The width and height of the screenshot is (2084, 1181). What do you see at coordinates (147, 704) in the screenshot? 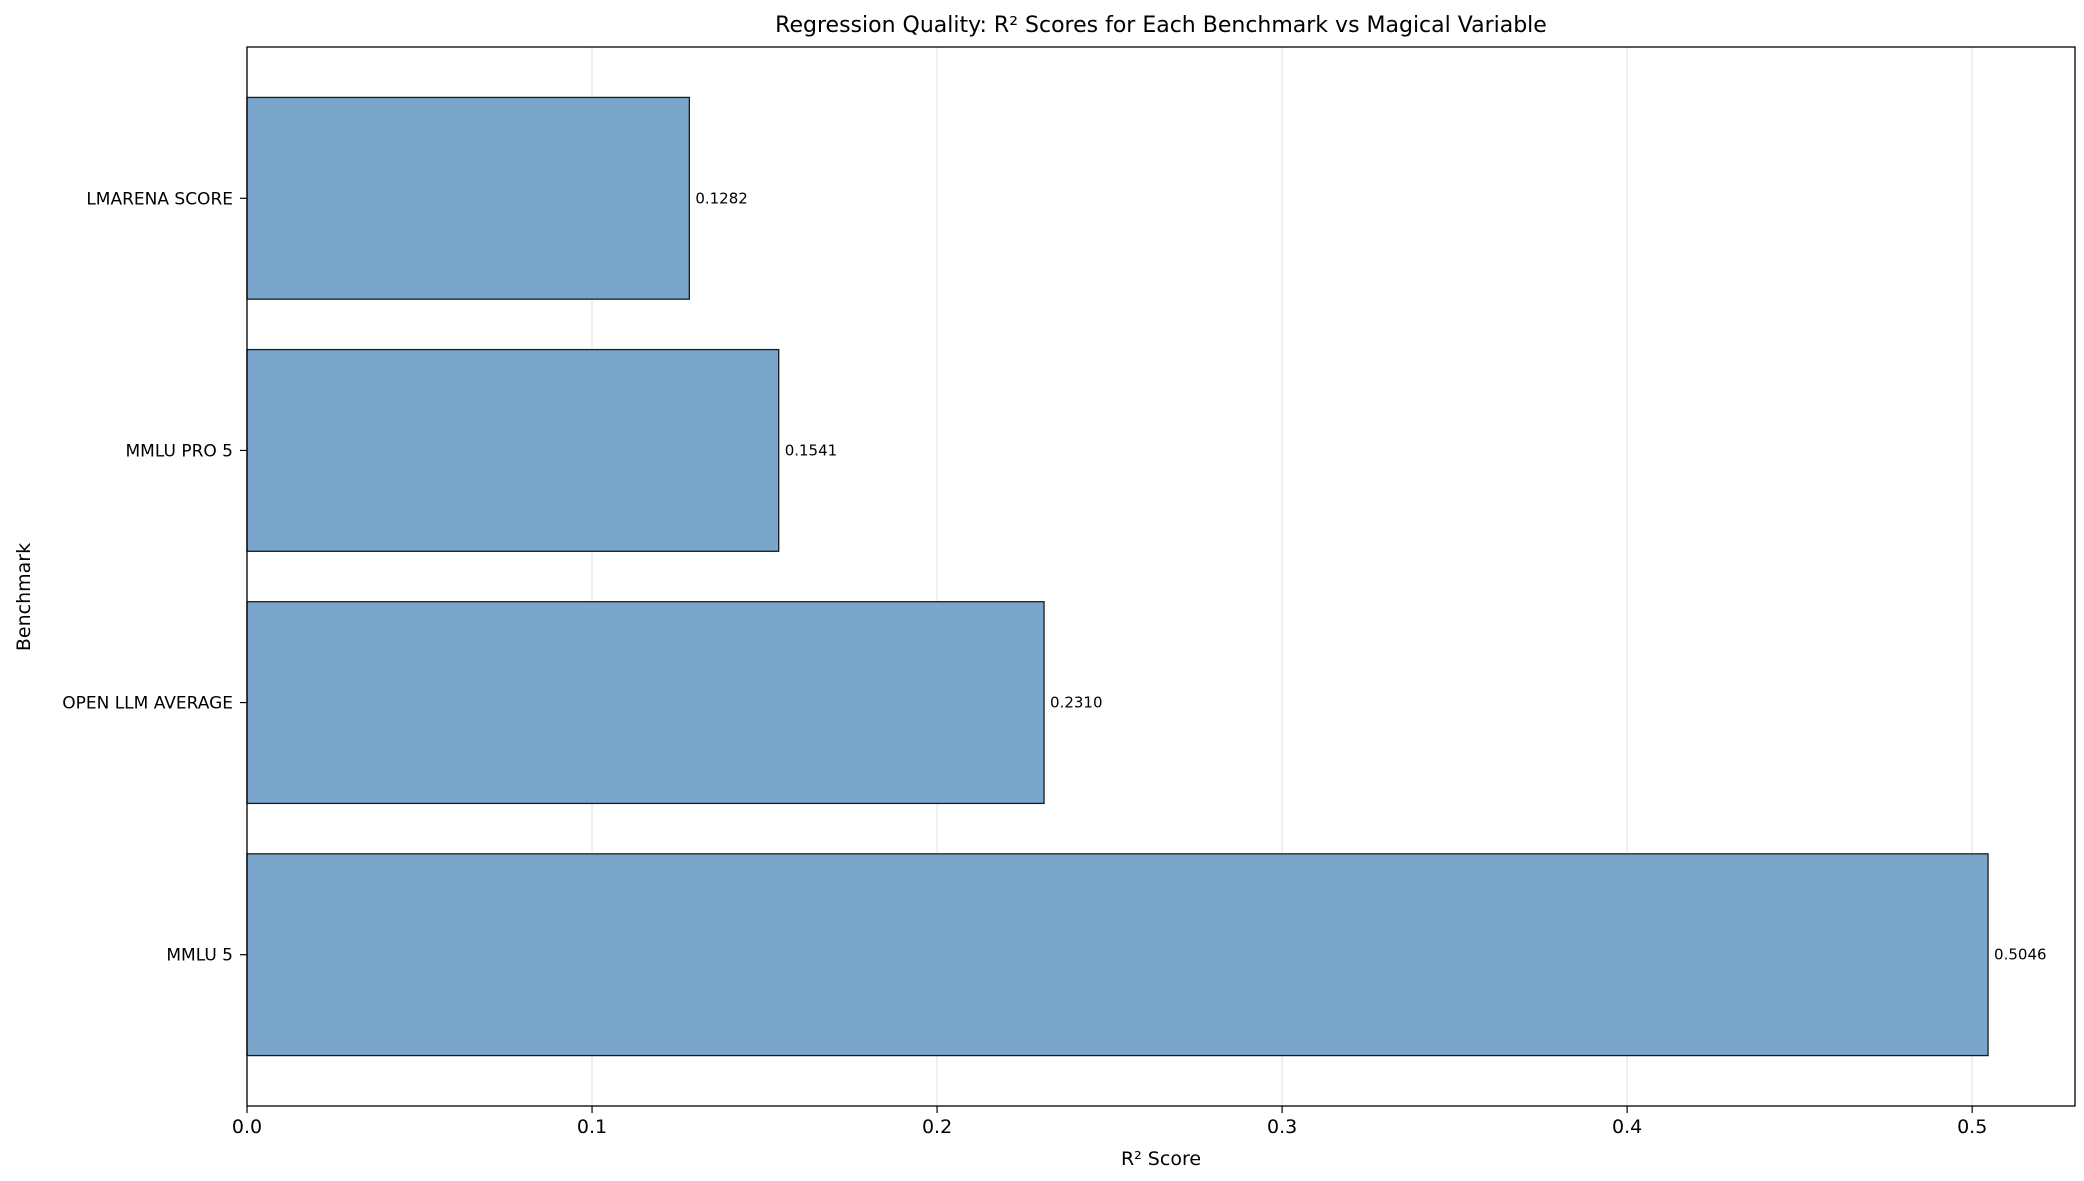
I see `y-tick-label: OPEN LLM AVERAGE` at bounding box center [147, 704].